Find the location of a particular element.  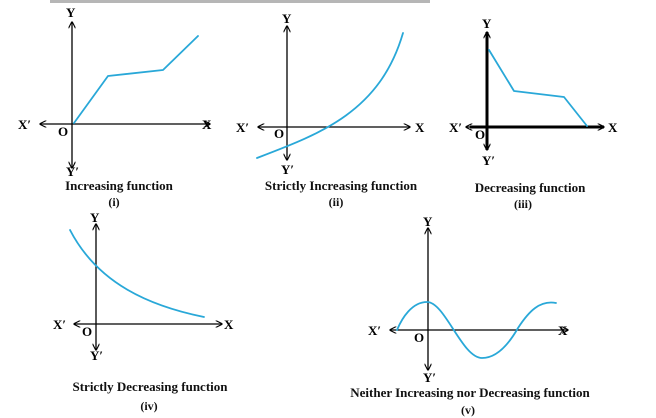

increasing-curve is located at coordinates (136, 79).